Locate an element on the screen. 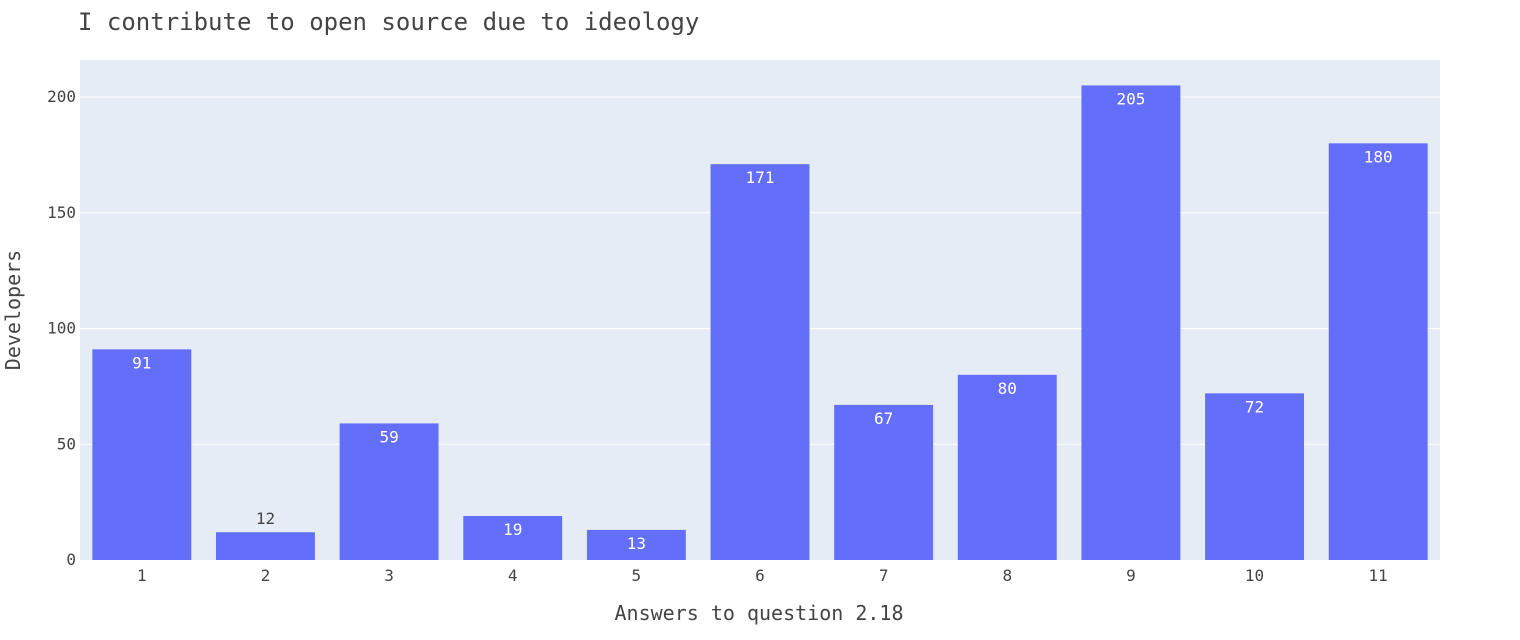 This screenshot has width=1520, height=640. bar-value-label: 12 is located at coordinates (265, 518).